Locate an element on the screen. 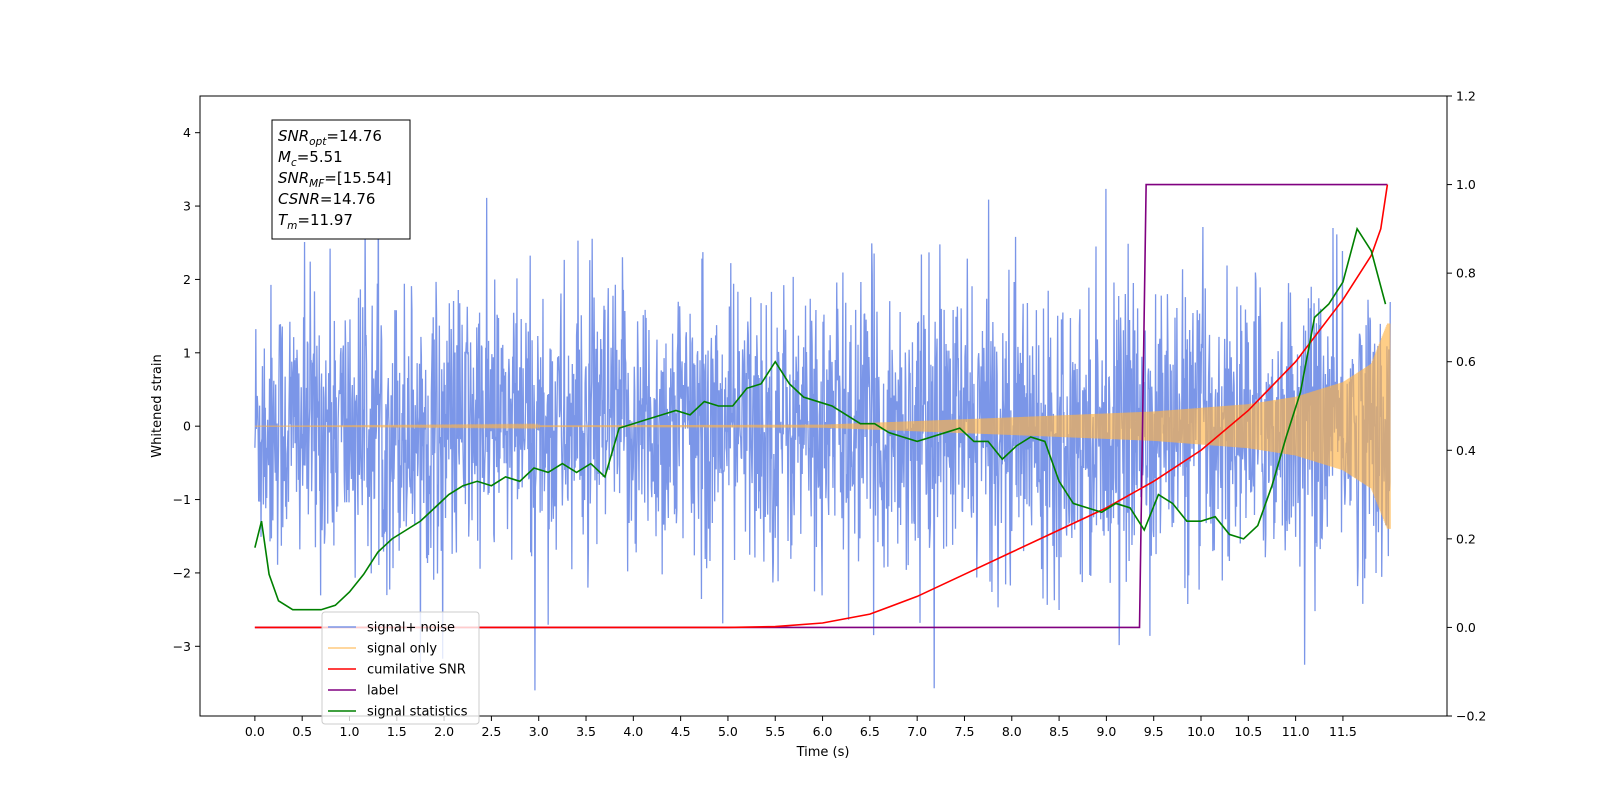 The image size is (1600, 804). annotation-frame is located at coordinates (341, 179).